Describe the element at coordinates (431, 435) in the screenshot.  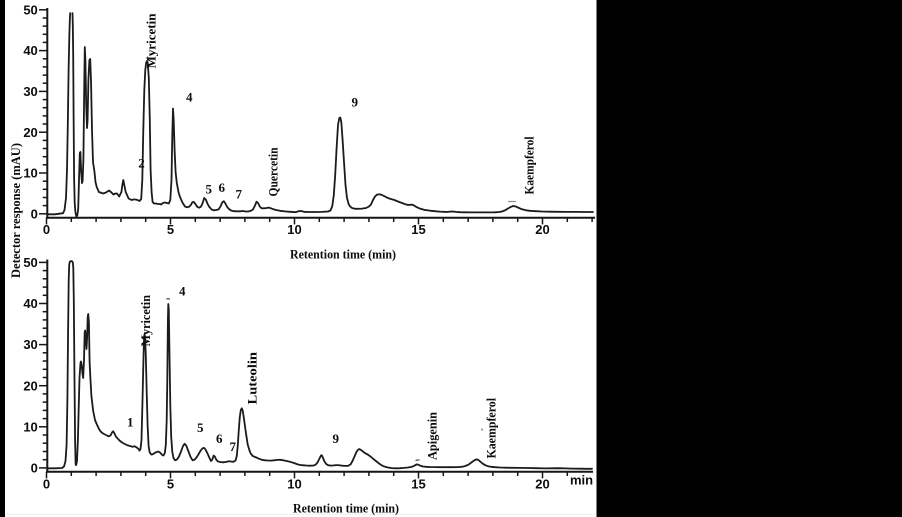
I see `svg-text: Apigenin` at that location.